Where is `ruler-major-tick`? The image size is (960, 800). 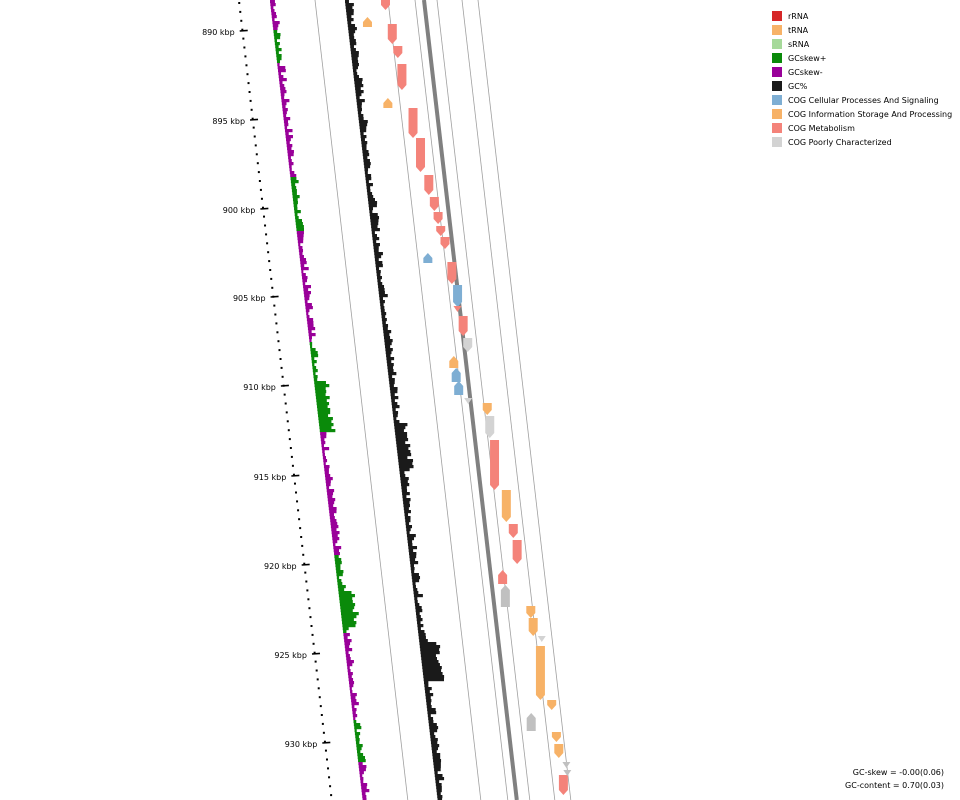 ruler-major-tick is located at coordinates (295, 475).